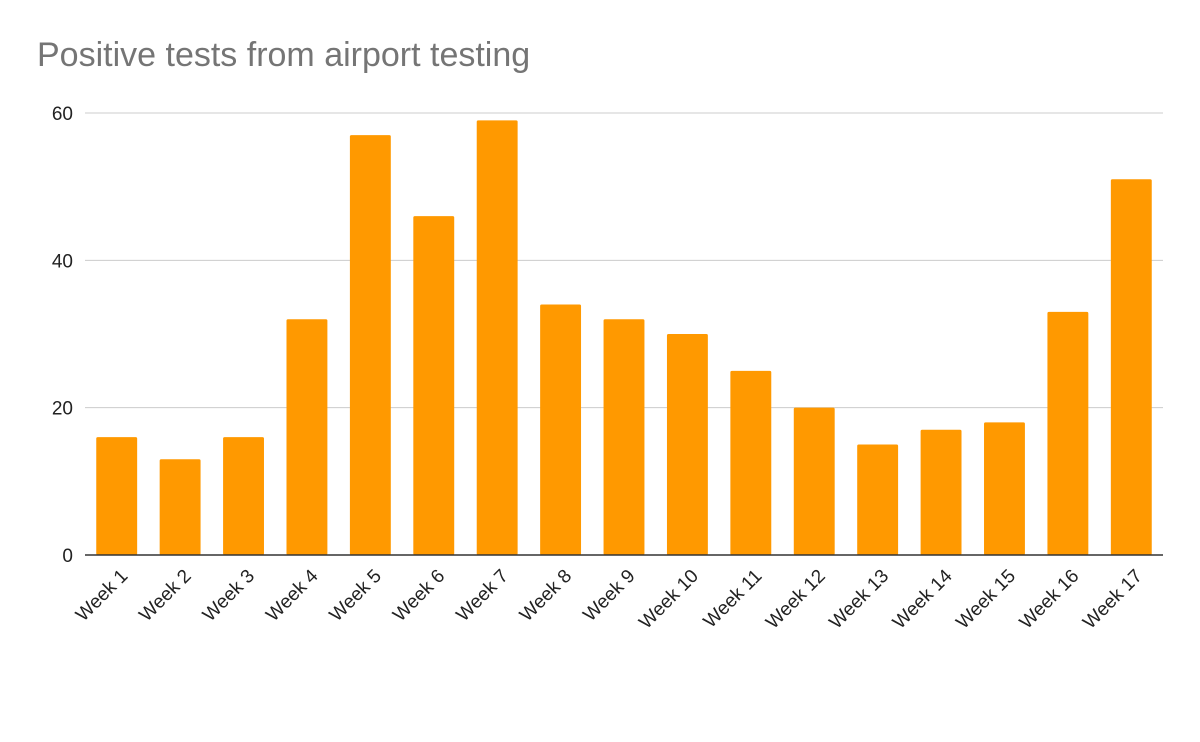 This screenshot has height=742, width=1200. Describe the element at coordinates (62, 335) in the screenshot. I see `y-tick-labels: 0 20 40 60` at that location.